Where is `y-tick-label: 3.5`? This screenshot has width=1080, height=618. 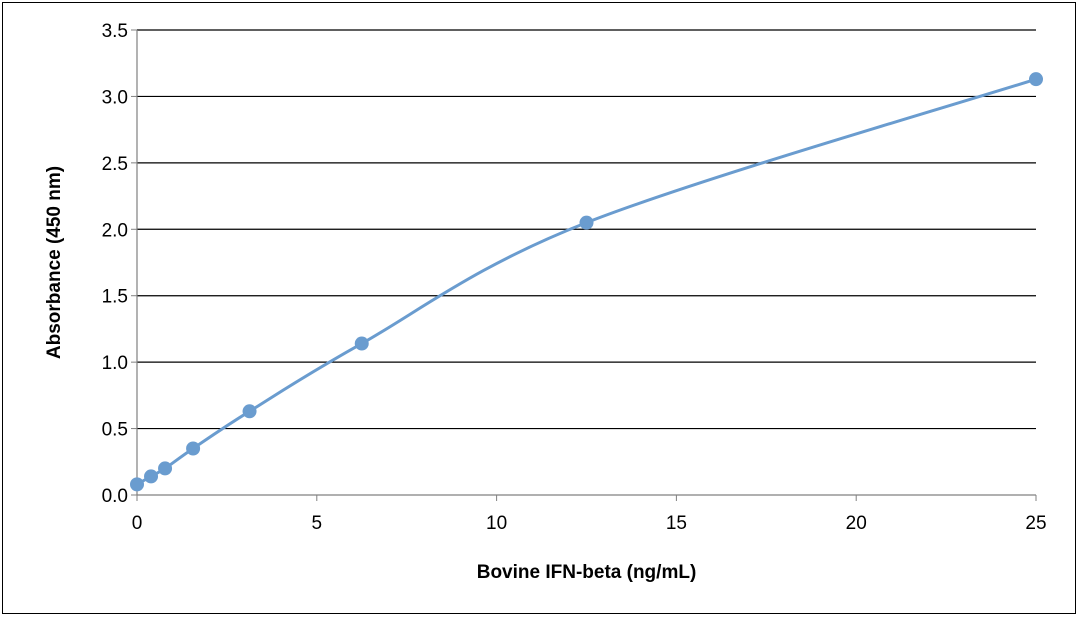 y-tick-label: 3.5 is located at coordinates (115, 31).